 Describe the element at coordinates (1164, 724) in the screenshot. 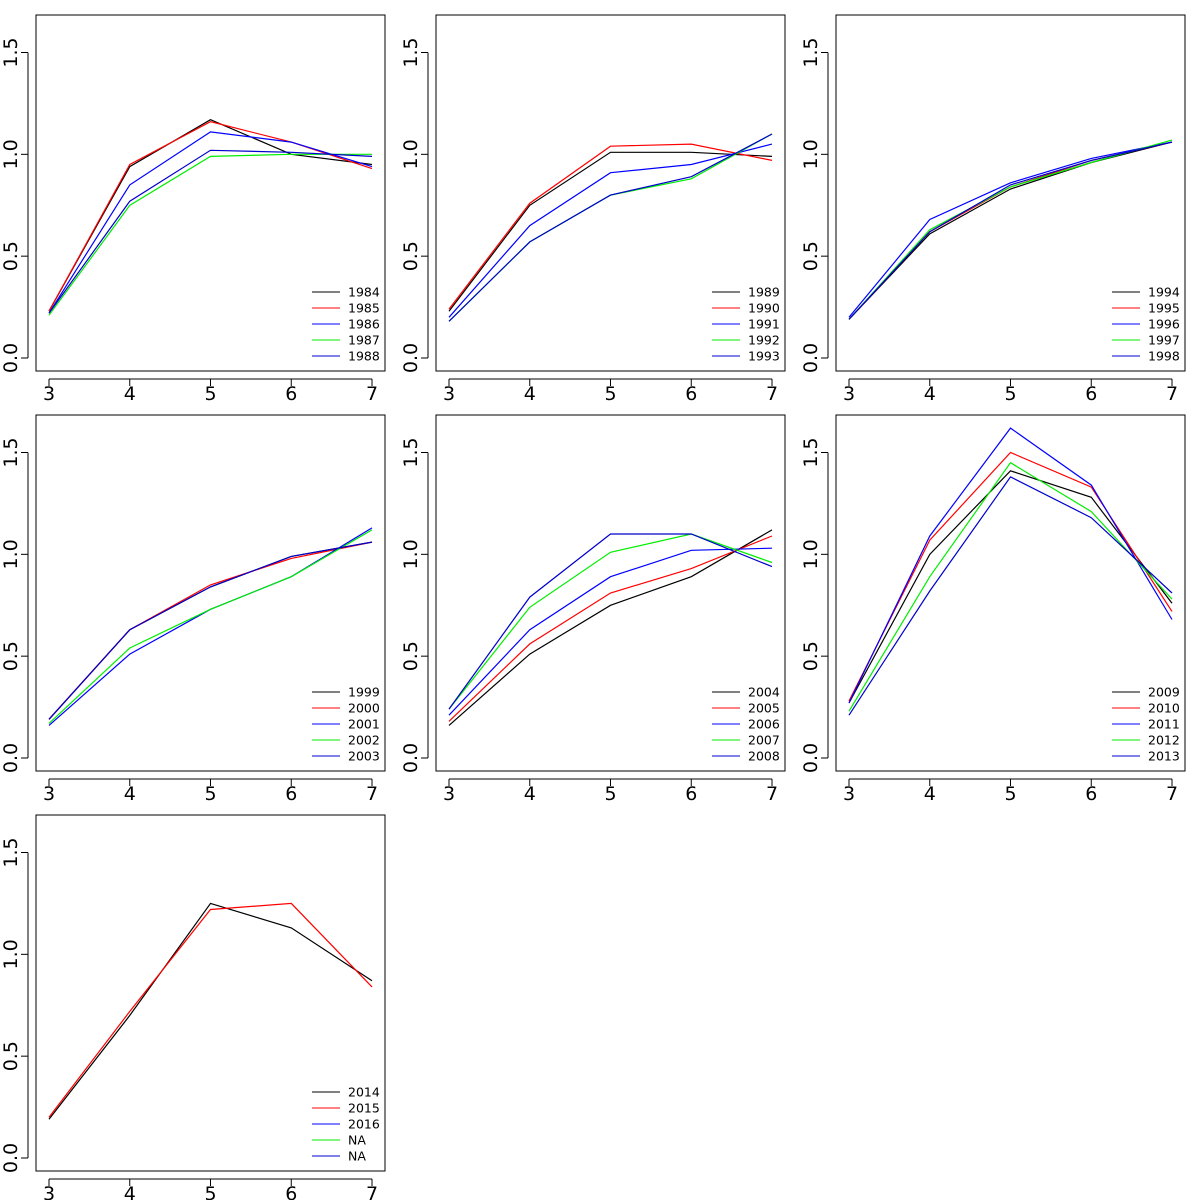

I see `legend-label: 2011` at that location.